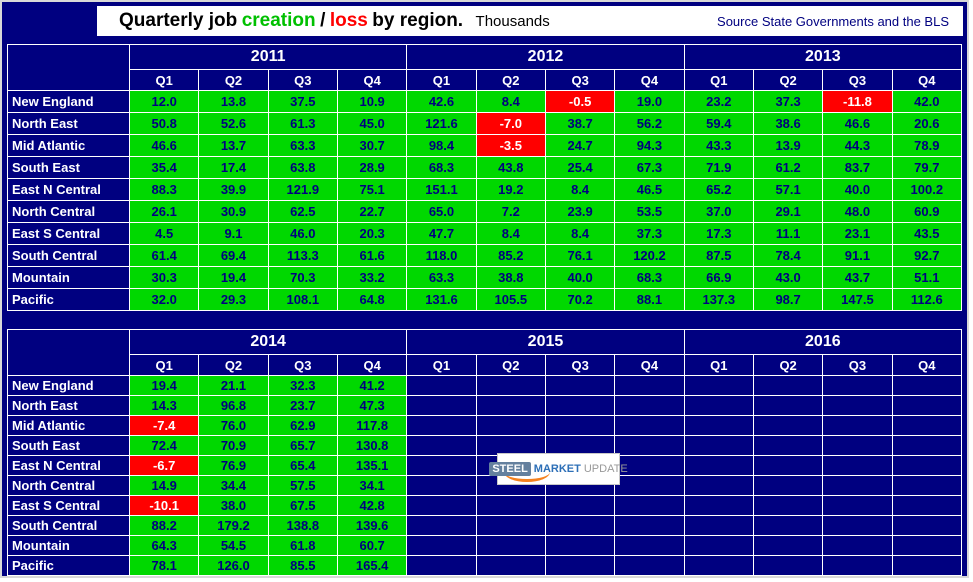  What do you see at coordinates (512, 21) in the screenshot?
I see `title-units: Thousands` at bounding box center [512, 21].